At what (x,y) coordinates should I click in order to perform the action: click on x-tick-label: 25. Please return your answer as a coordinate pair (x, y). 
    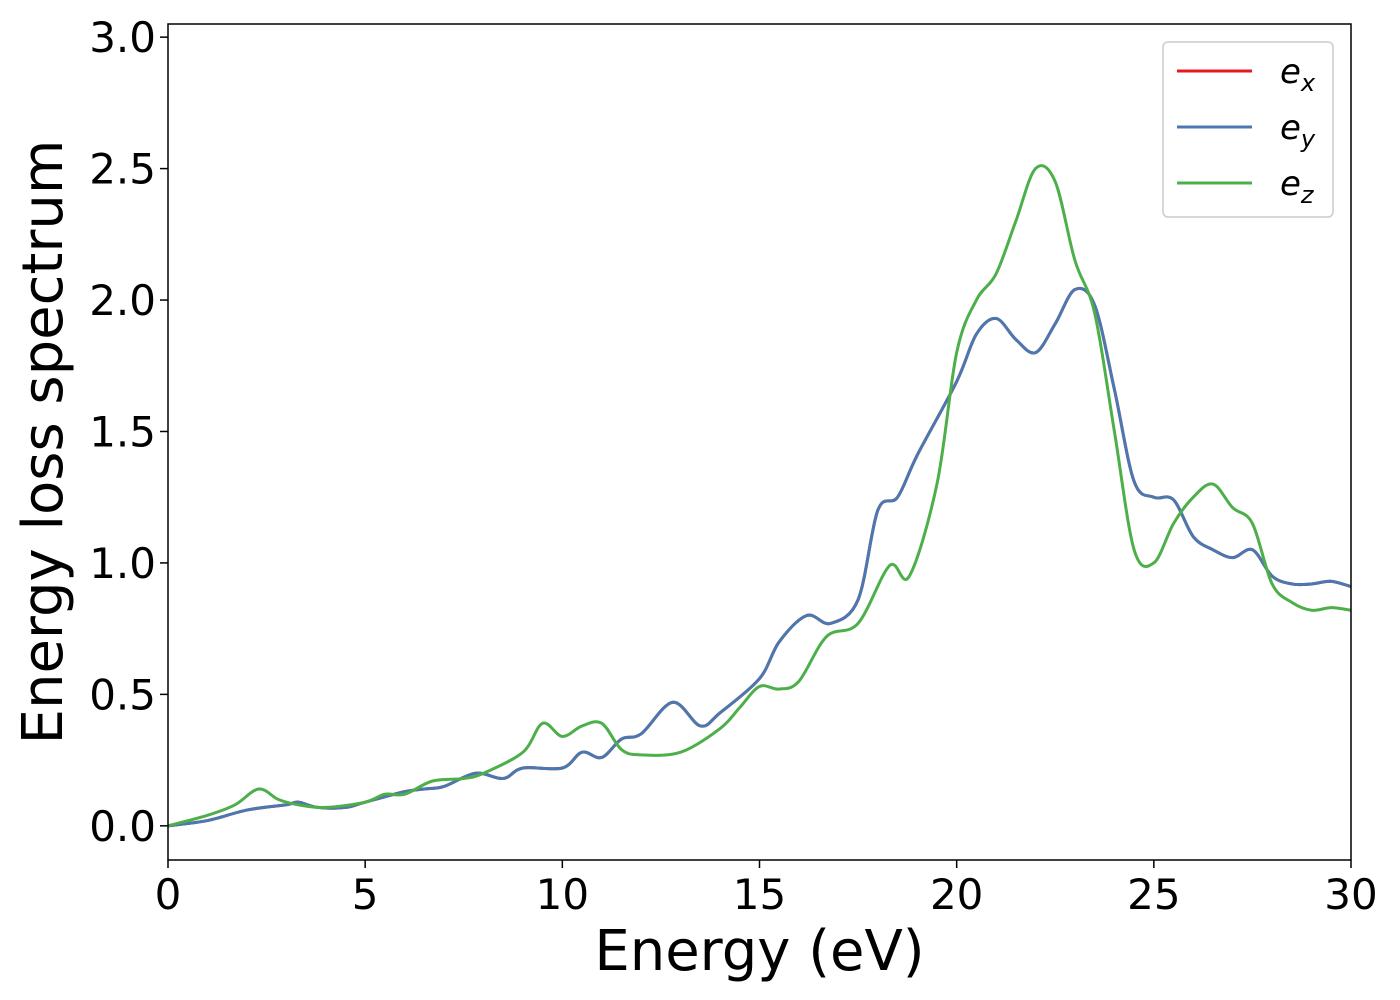
    Looking at the image, I should click on (1153, 894).